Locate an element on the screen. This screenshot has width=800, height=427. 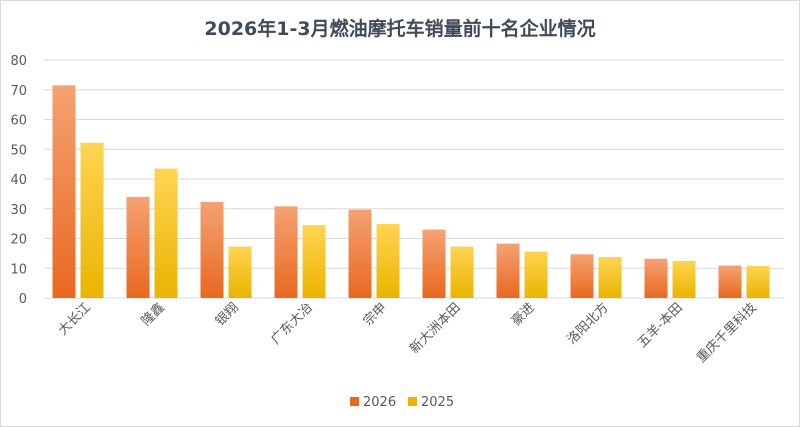
y-tick-label: 10 is located at coordinates (18, 269).